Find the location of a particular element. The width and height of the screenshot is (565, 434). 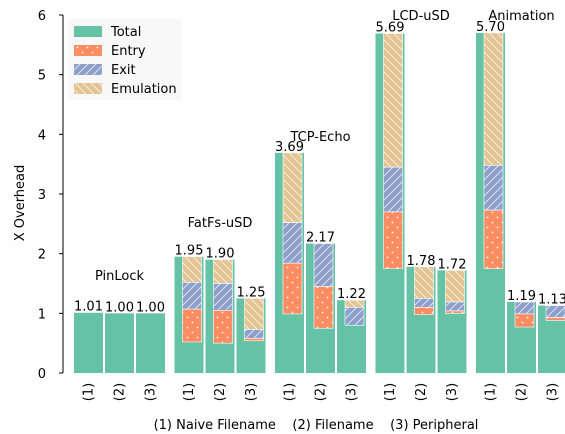

y-tick-label: 2 is located at coordinates (42, 255).